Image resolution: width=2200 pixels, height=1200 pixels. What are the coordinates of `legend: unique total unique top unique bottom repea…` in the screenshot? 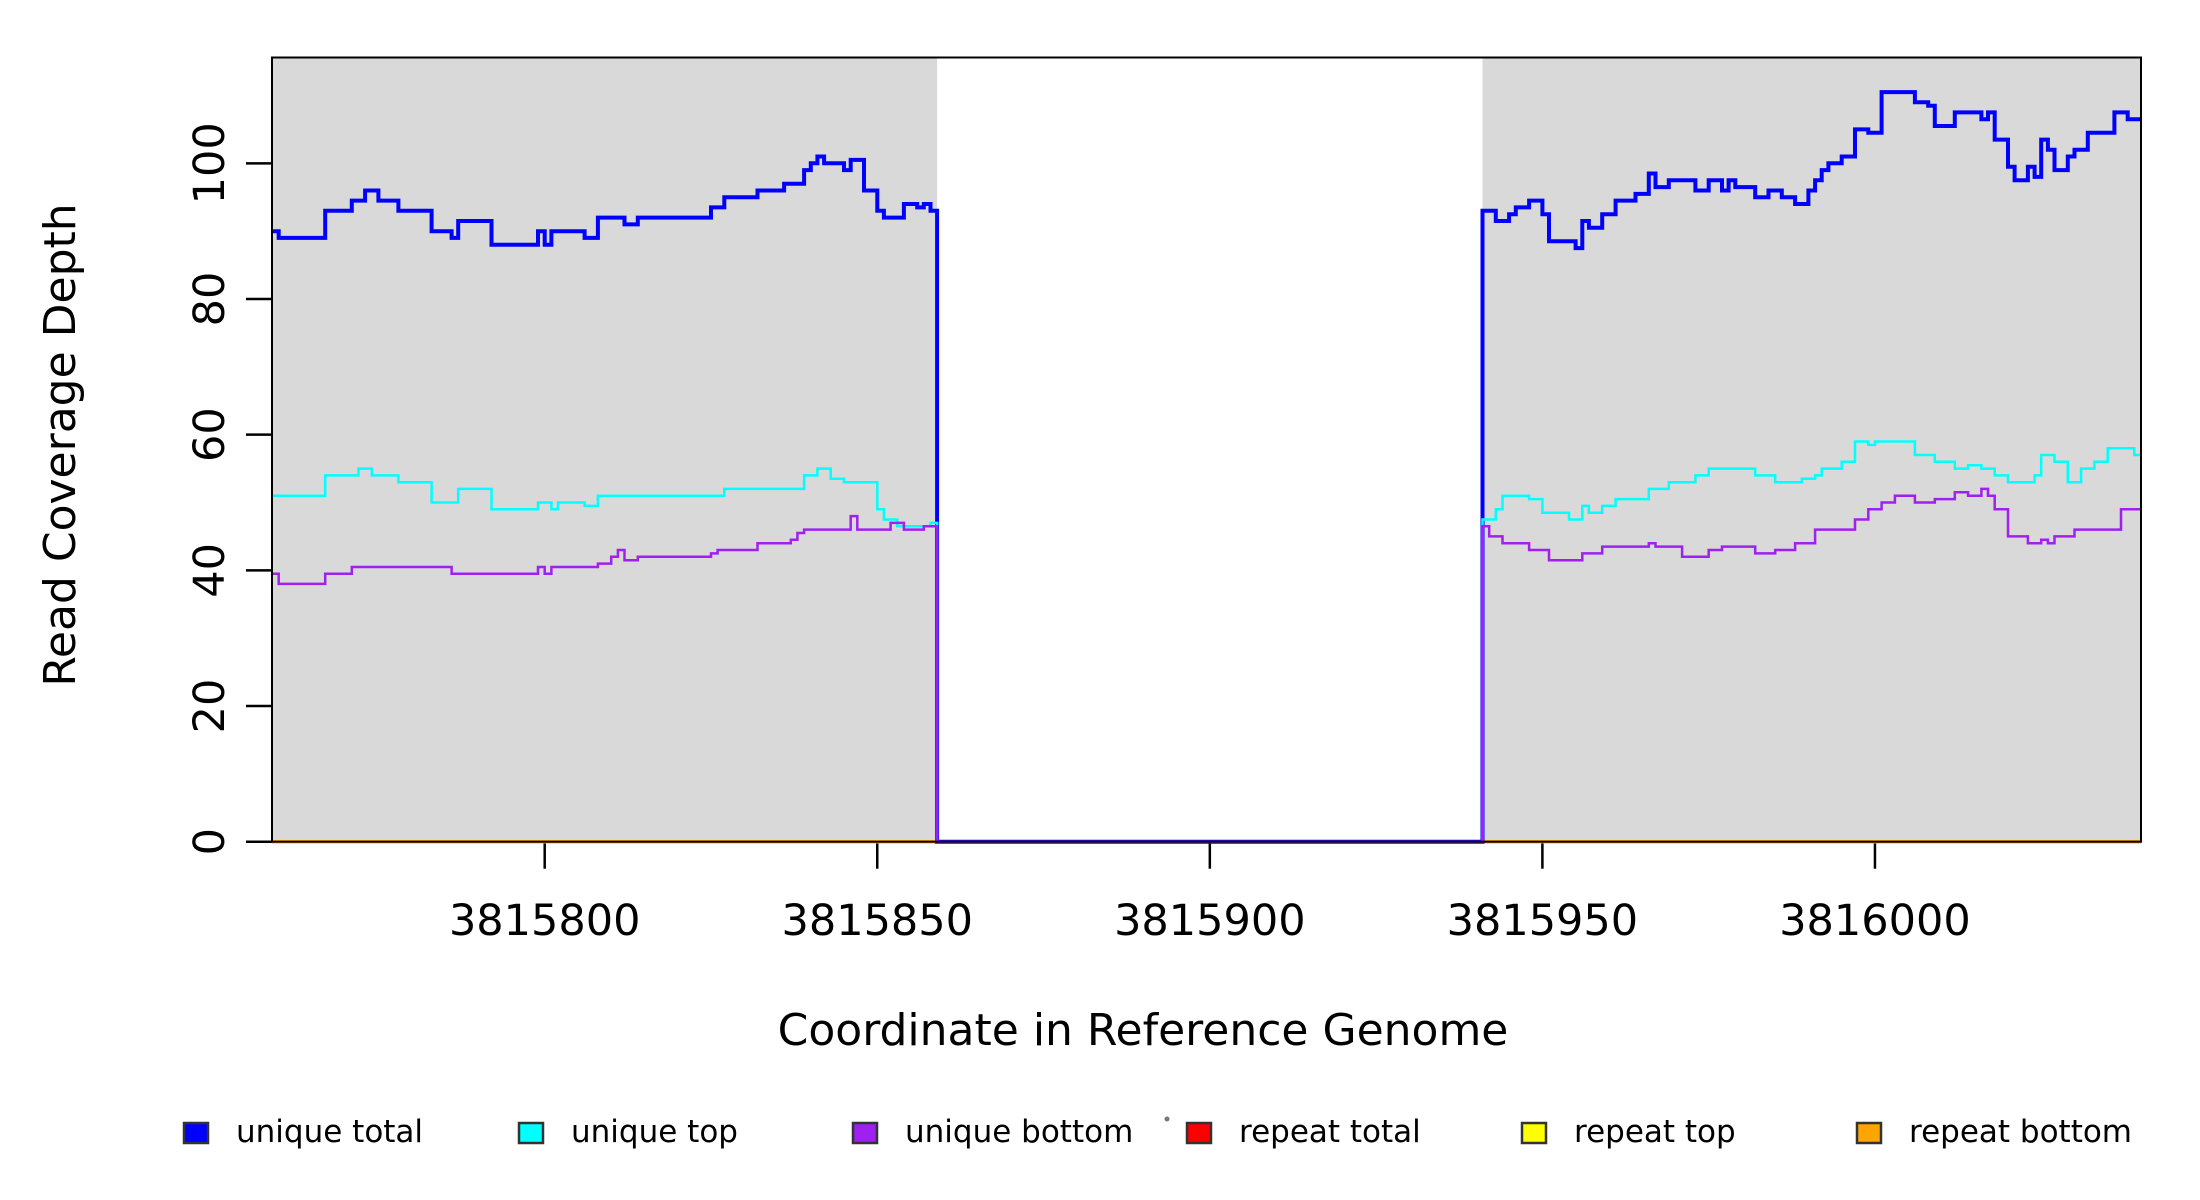 It's located at (1157, 1132).